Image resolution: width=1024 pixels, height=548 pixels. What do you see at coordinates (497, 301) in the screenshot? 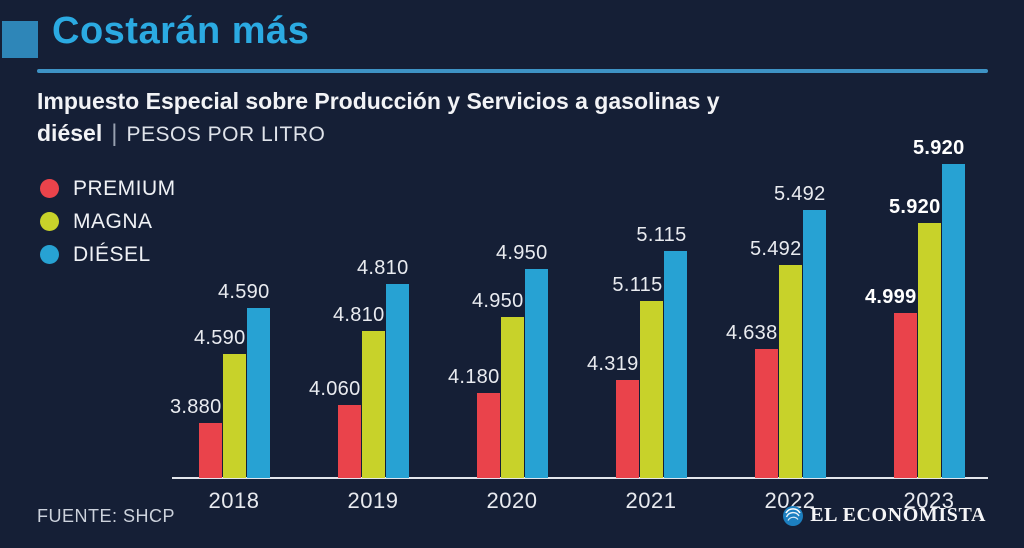
I see `value-label-magna-2020: 4.950` at bounding box center [497, 301].